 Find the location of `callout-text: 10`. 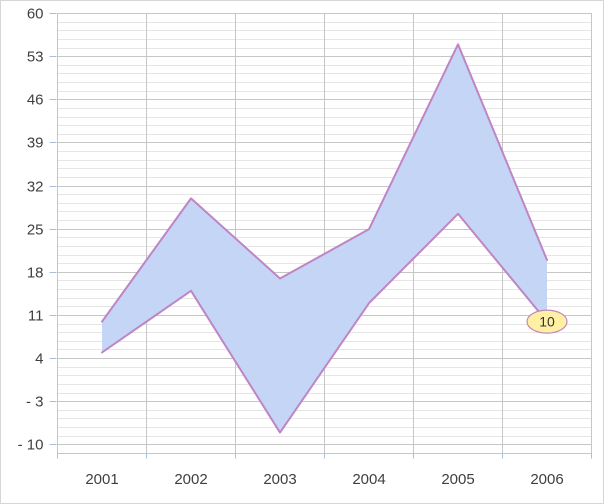

callout-text: 10 is located at coordinates (547, 322).